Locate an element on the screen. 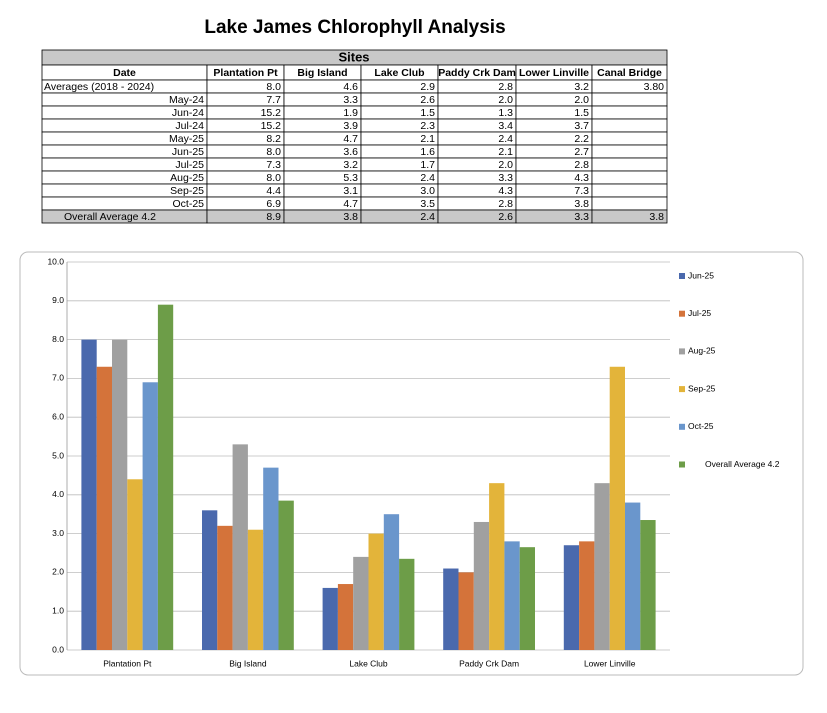 Image resolution: width=827 pixels, height=713 pixels. cell-value: 3.4 is located at coordinates (505, 126).